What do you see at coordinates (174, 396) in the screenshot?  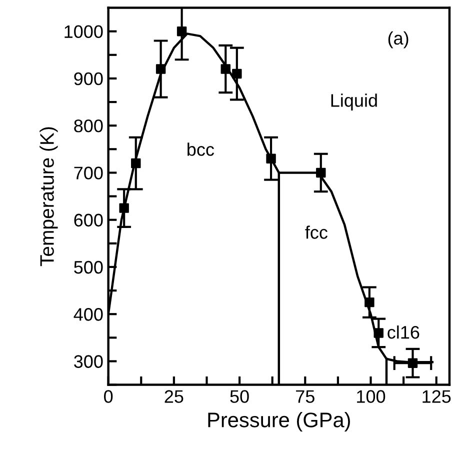 I see `x-tick-label: 25` at bounding box center [174, 396].